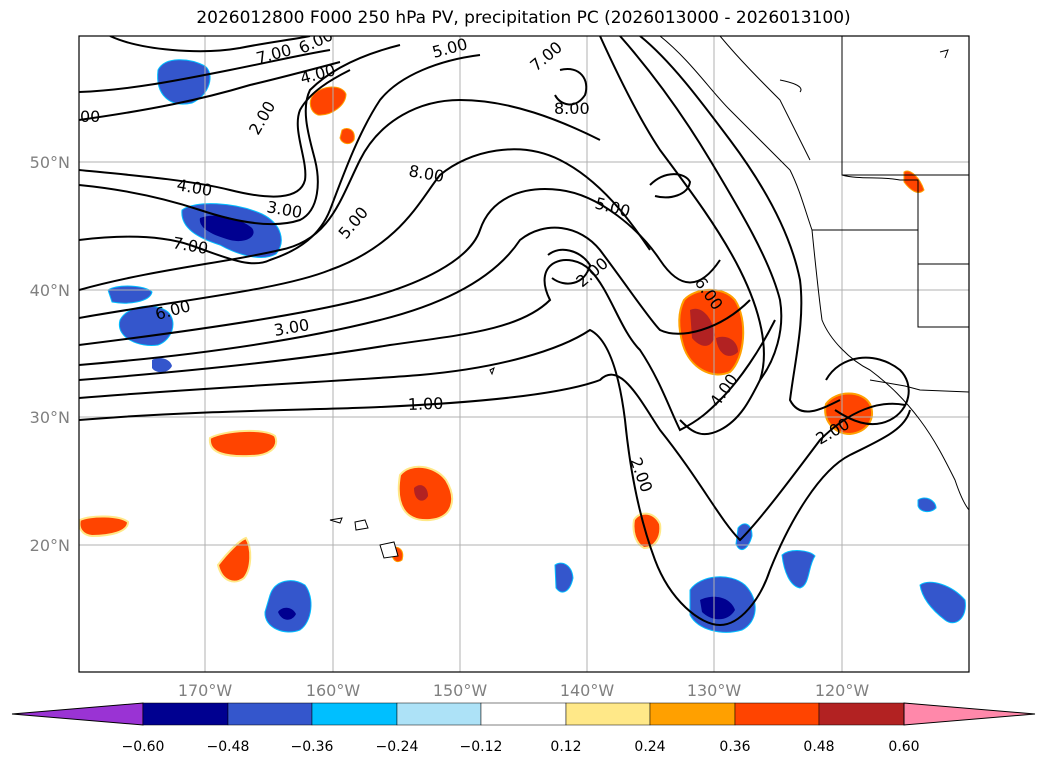  I want to click on precip-blob-neg-south-core, so click(287, 613).